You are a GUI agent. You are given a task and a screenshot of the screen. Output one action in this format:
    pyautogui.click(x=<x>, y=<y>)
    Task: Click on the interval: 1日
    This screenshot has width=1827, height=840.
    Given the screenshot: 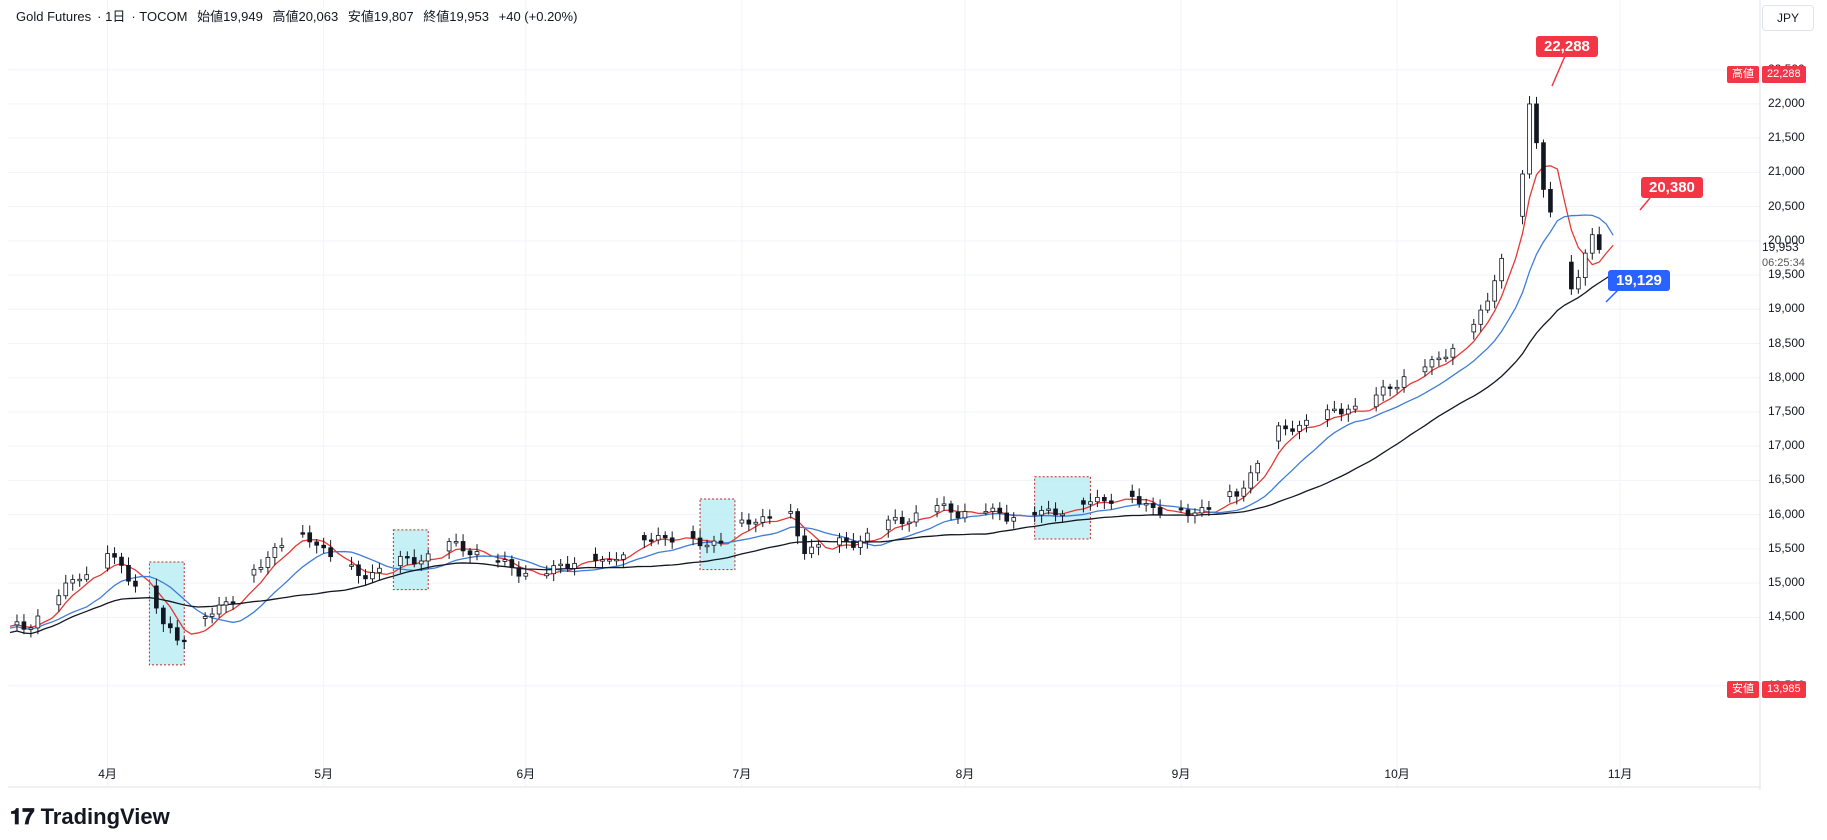 What is the action you would take?
    pyautogui.click(x=115, y=16)
    